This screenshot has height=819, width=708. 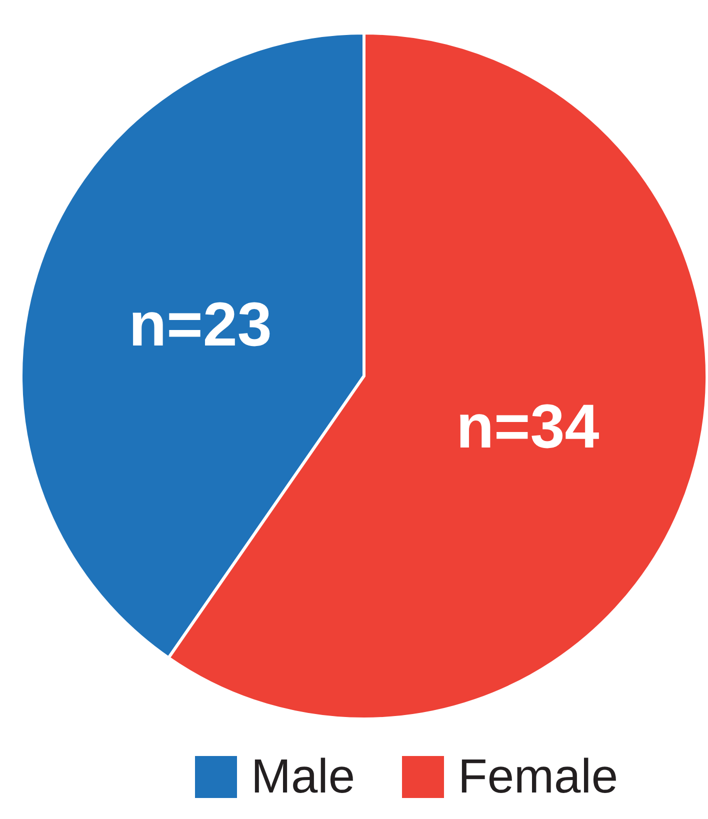 What do you see at coordinates (303, 777) in the screenshot?
I see `legend-label: Male` at bounding box center [303, 777].